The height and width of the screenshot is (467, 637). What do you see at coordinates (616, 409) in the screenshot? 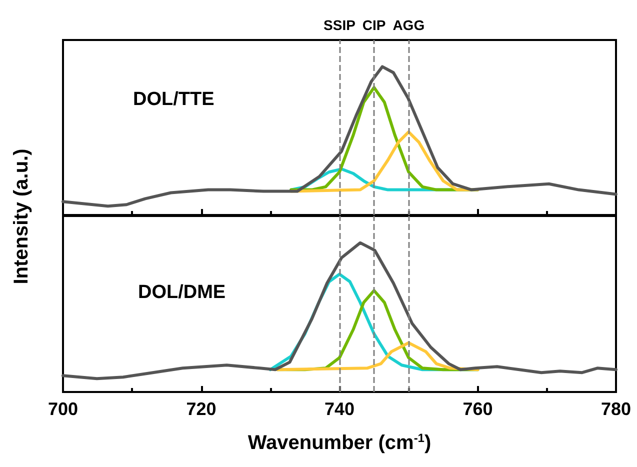
I see `x-tick-label: 780` at bounding box center [616, 409].